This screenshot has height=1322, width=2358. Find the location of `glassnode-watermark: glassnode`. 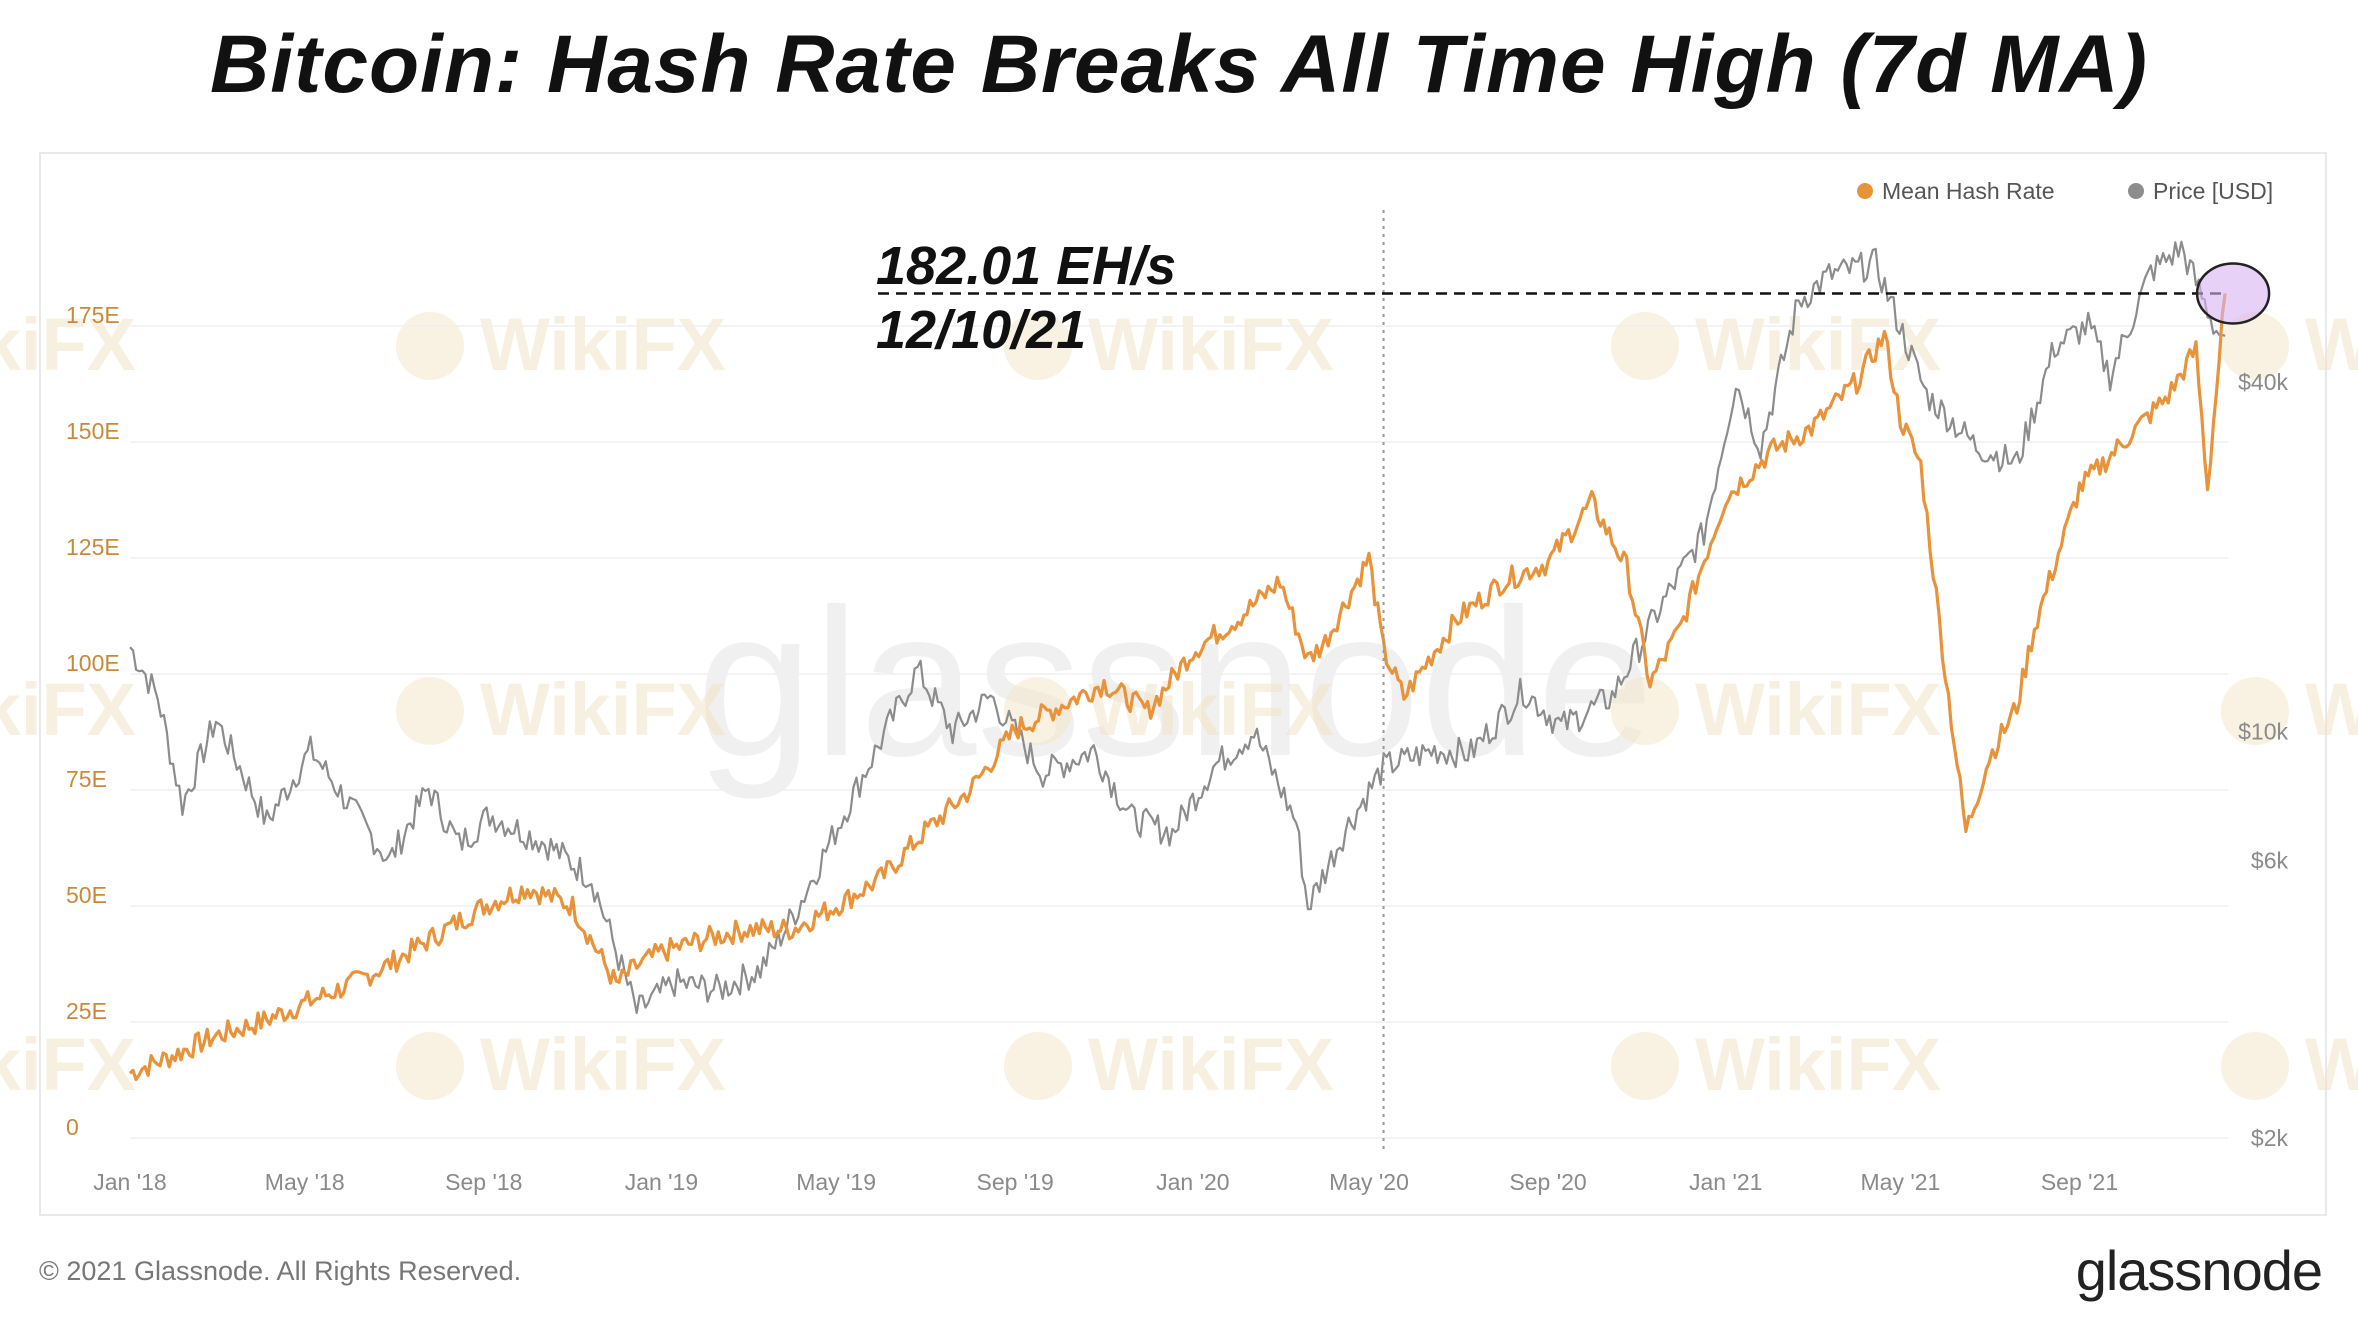

glassnode-watermark: glassnode is located at coordinates (1174, 682).